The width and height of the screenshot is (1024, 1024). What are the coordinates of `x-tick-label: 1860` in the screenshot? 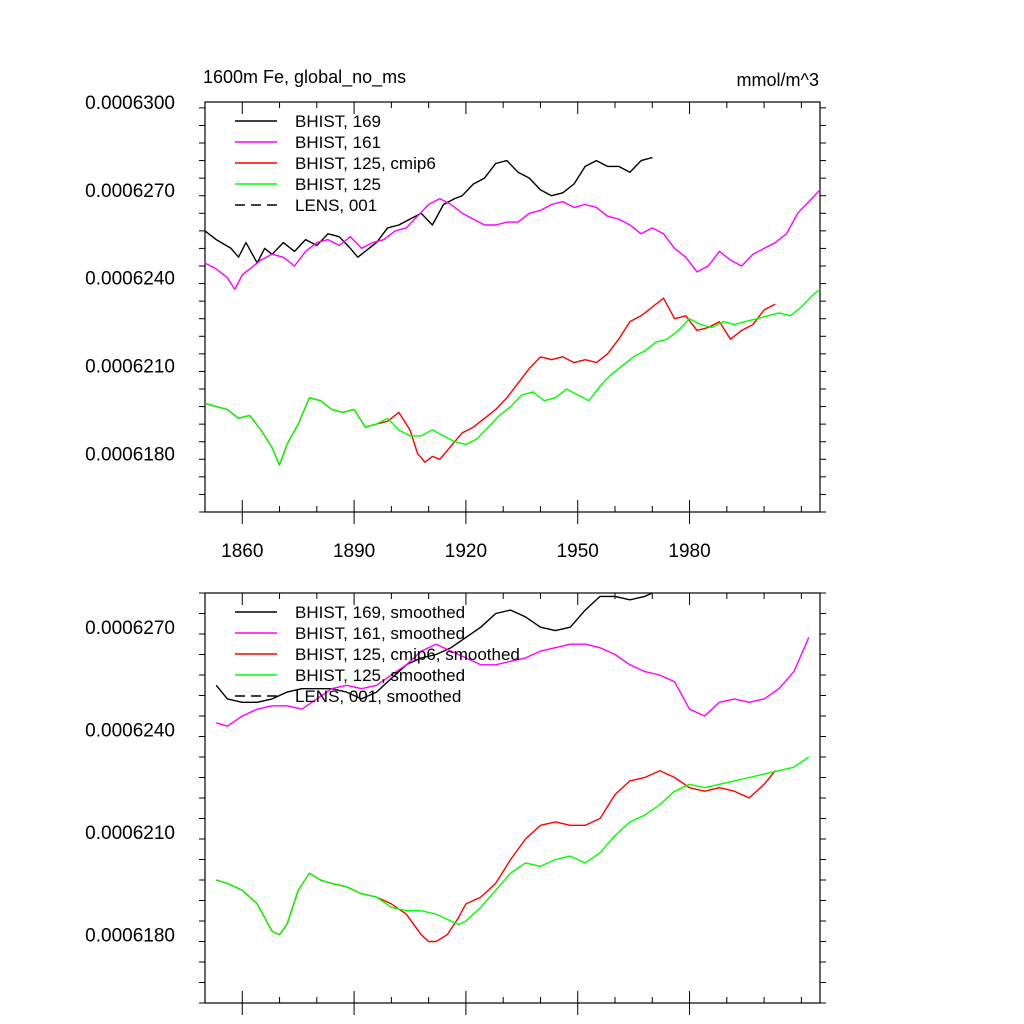 It's located at (242, 551).